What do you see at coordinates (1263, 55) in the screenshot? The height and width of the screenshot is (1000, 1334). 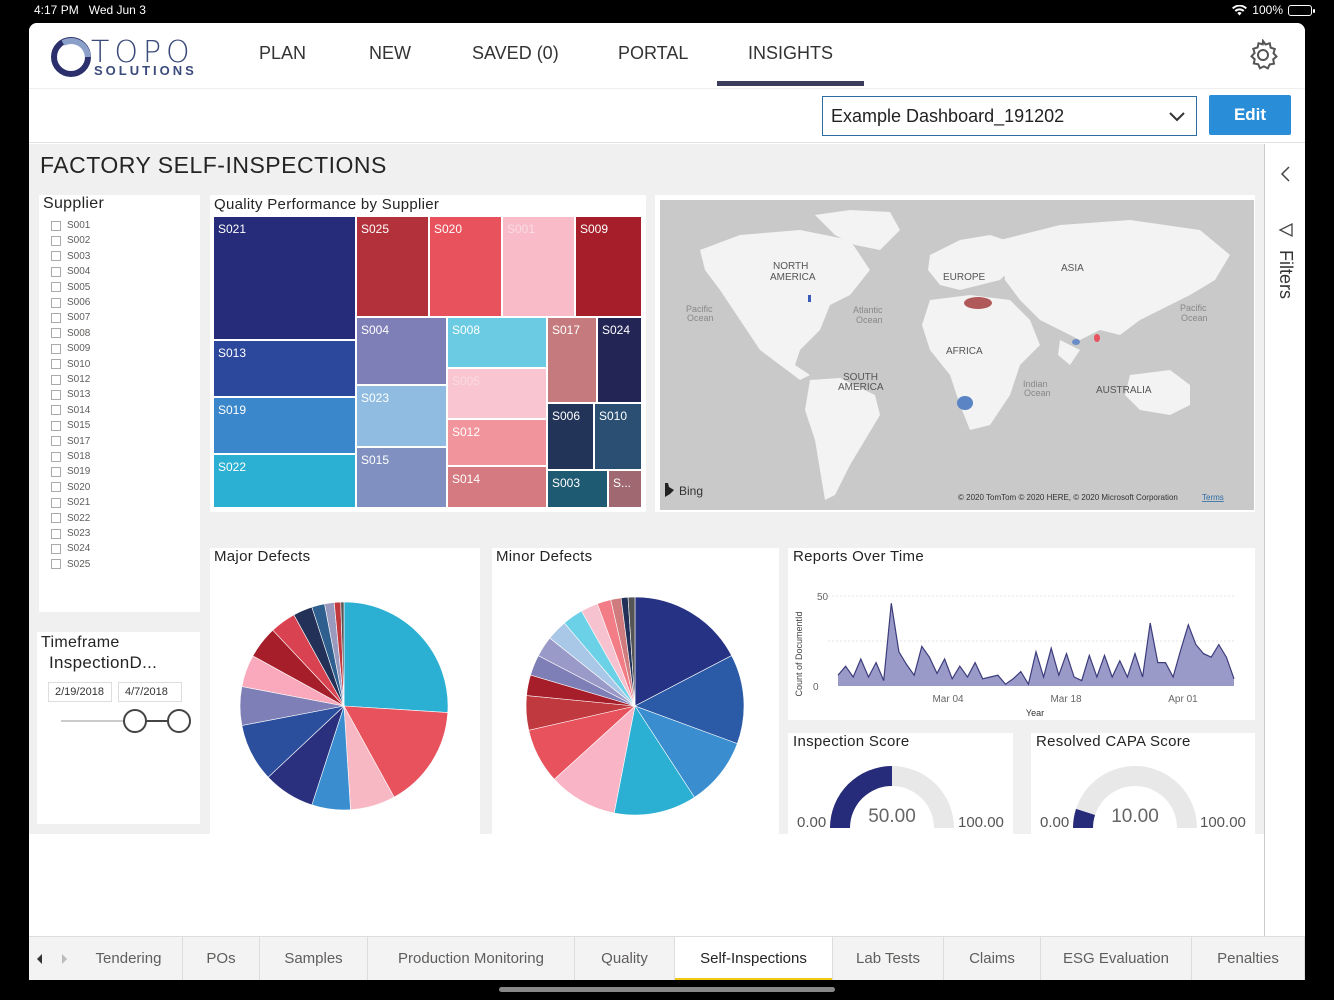 I see `gear-icon` at bounding box center [1263, 55].